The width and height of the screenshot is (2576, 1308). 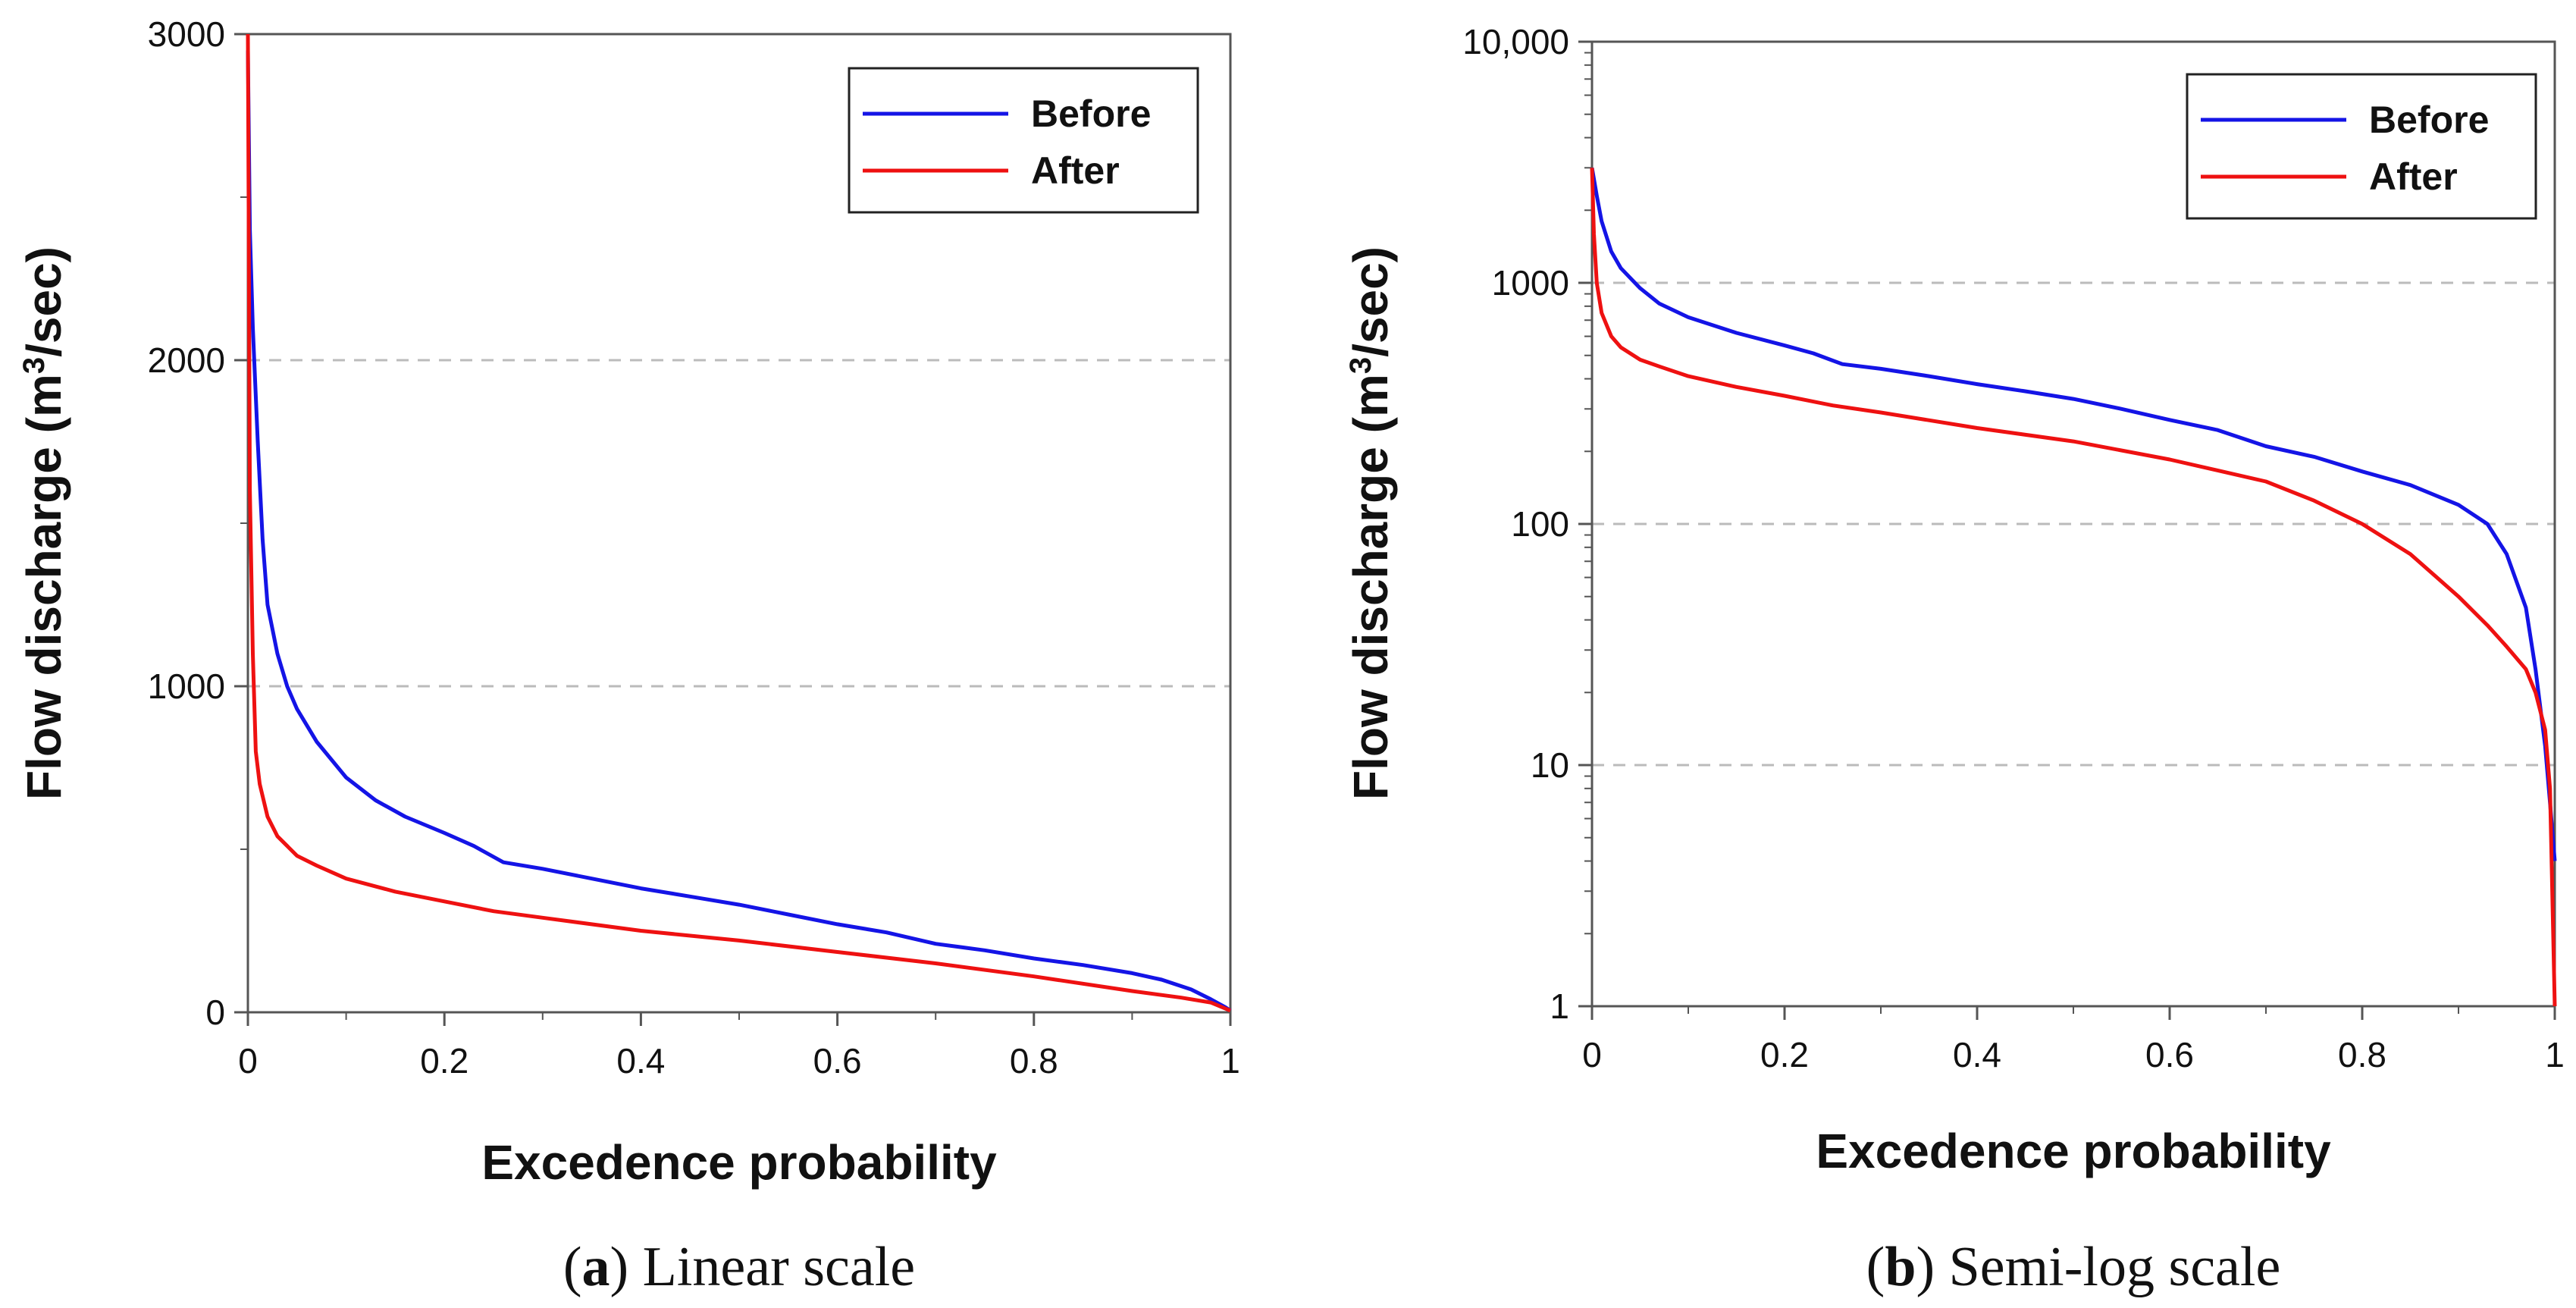 I want to click on y-tick-label: 2000, so click(x=186, y=360).